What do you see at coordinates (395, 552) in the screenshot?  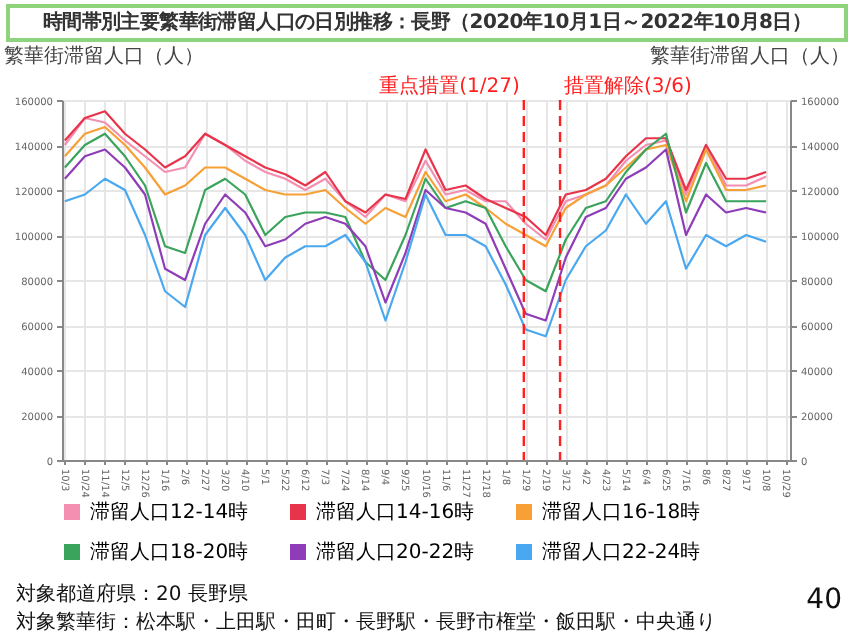 I see `legend-label: 滞留人口20-22時` at bounding box center [395, 552].